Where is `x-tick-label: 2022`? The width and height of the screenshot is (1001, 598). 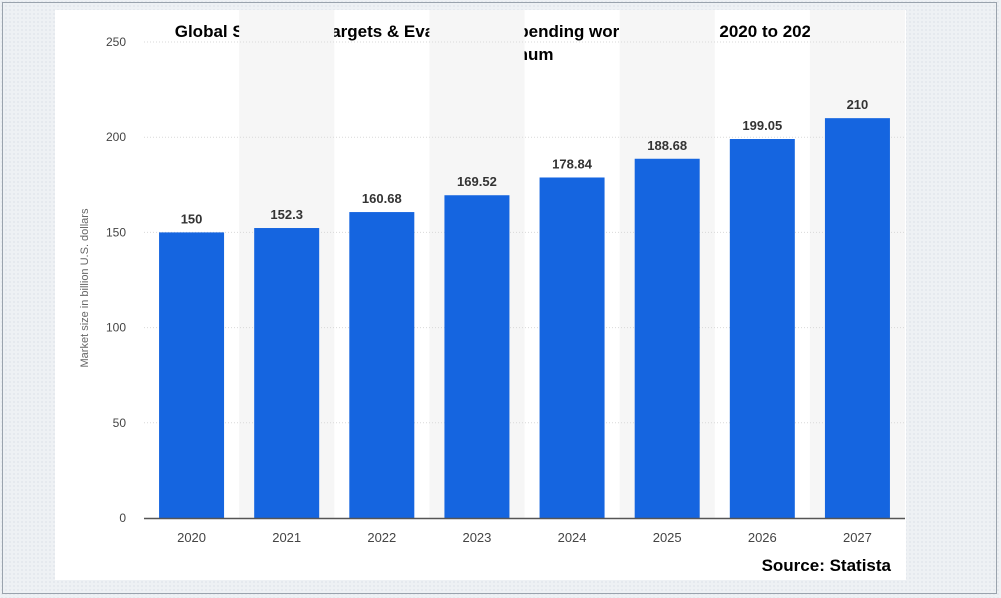 x-tick-label: 2022 is located at coordinates (381, 537).